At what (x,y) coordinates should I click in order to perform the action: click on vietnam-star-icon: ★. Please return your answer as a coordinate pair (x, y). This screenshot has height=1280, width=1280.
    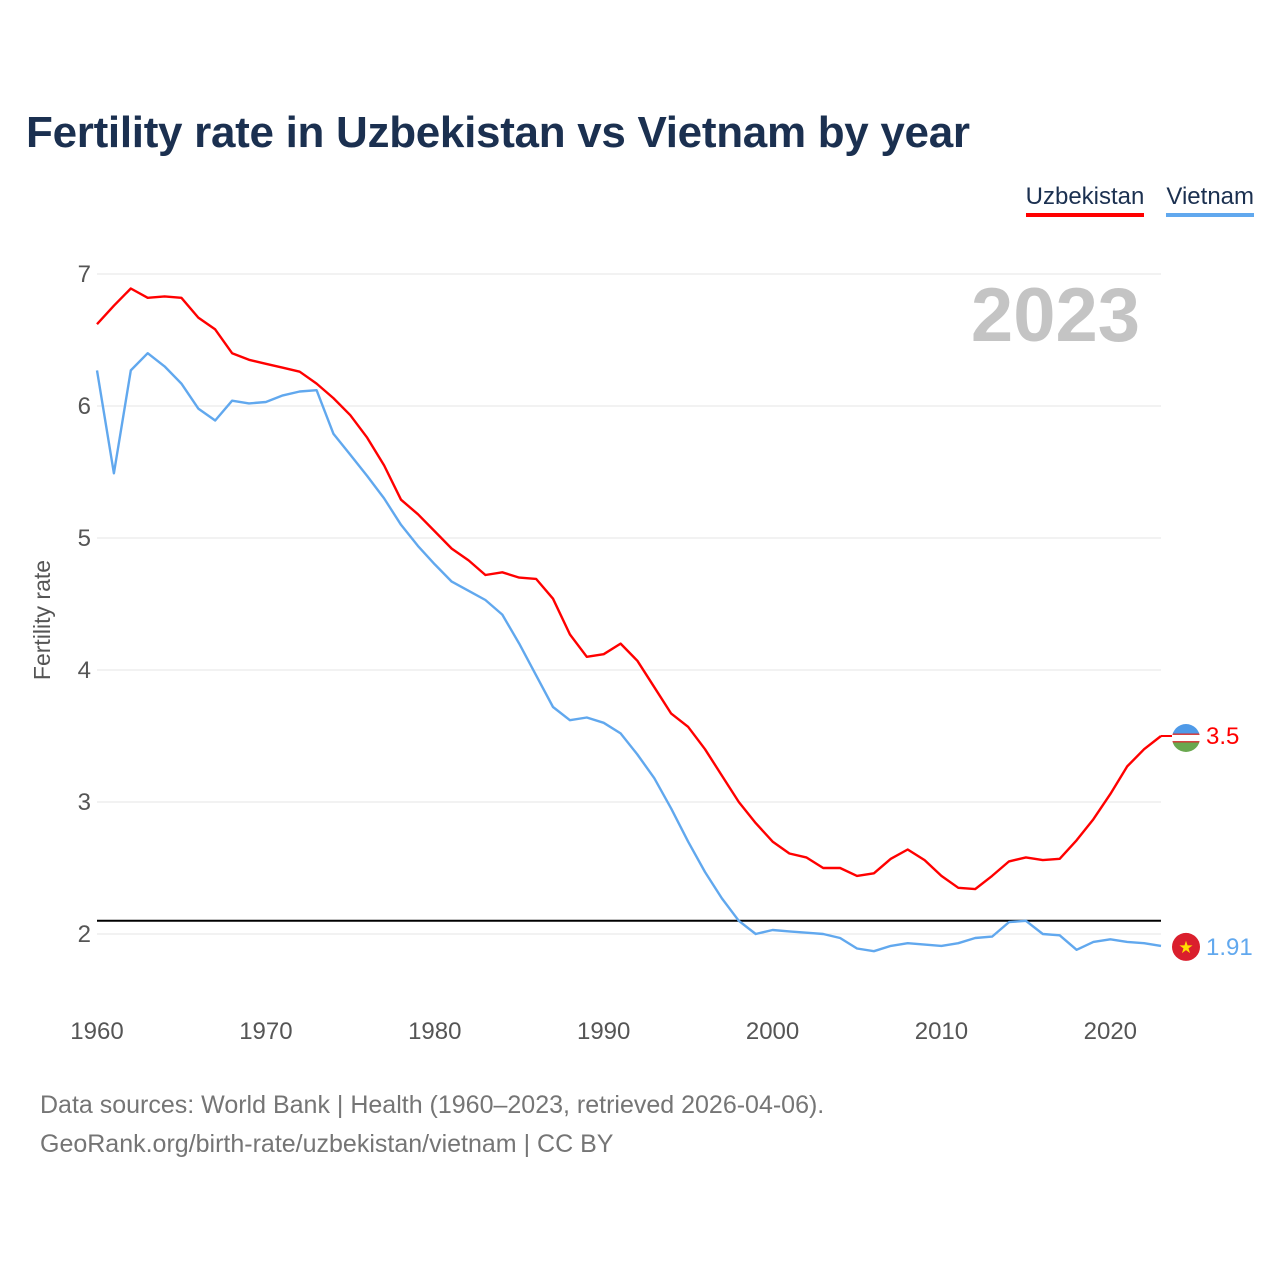
    Looking at the image, I should click on (1185, 948).